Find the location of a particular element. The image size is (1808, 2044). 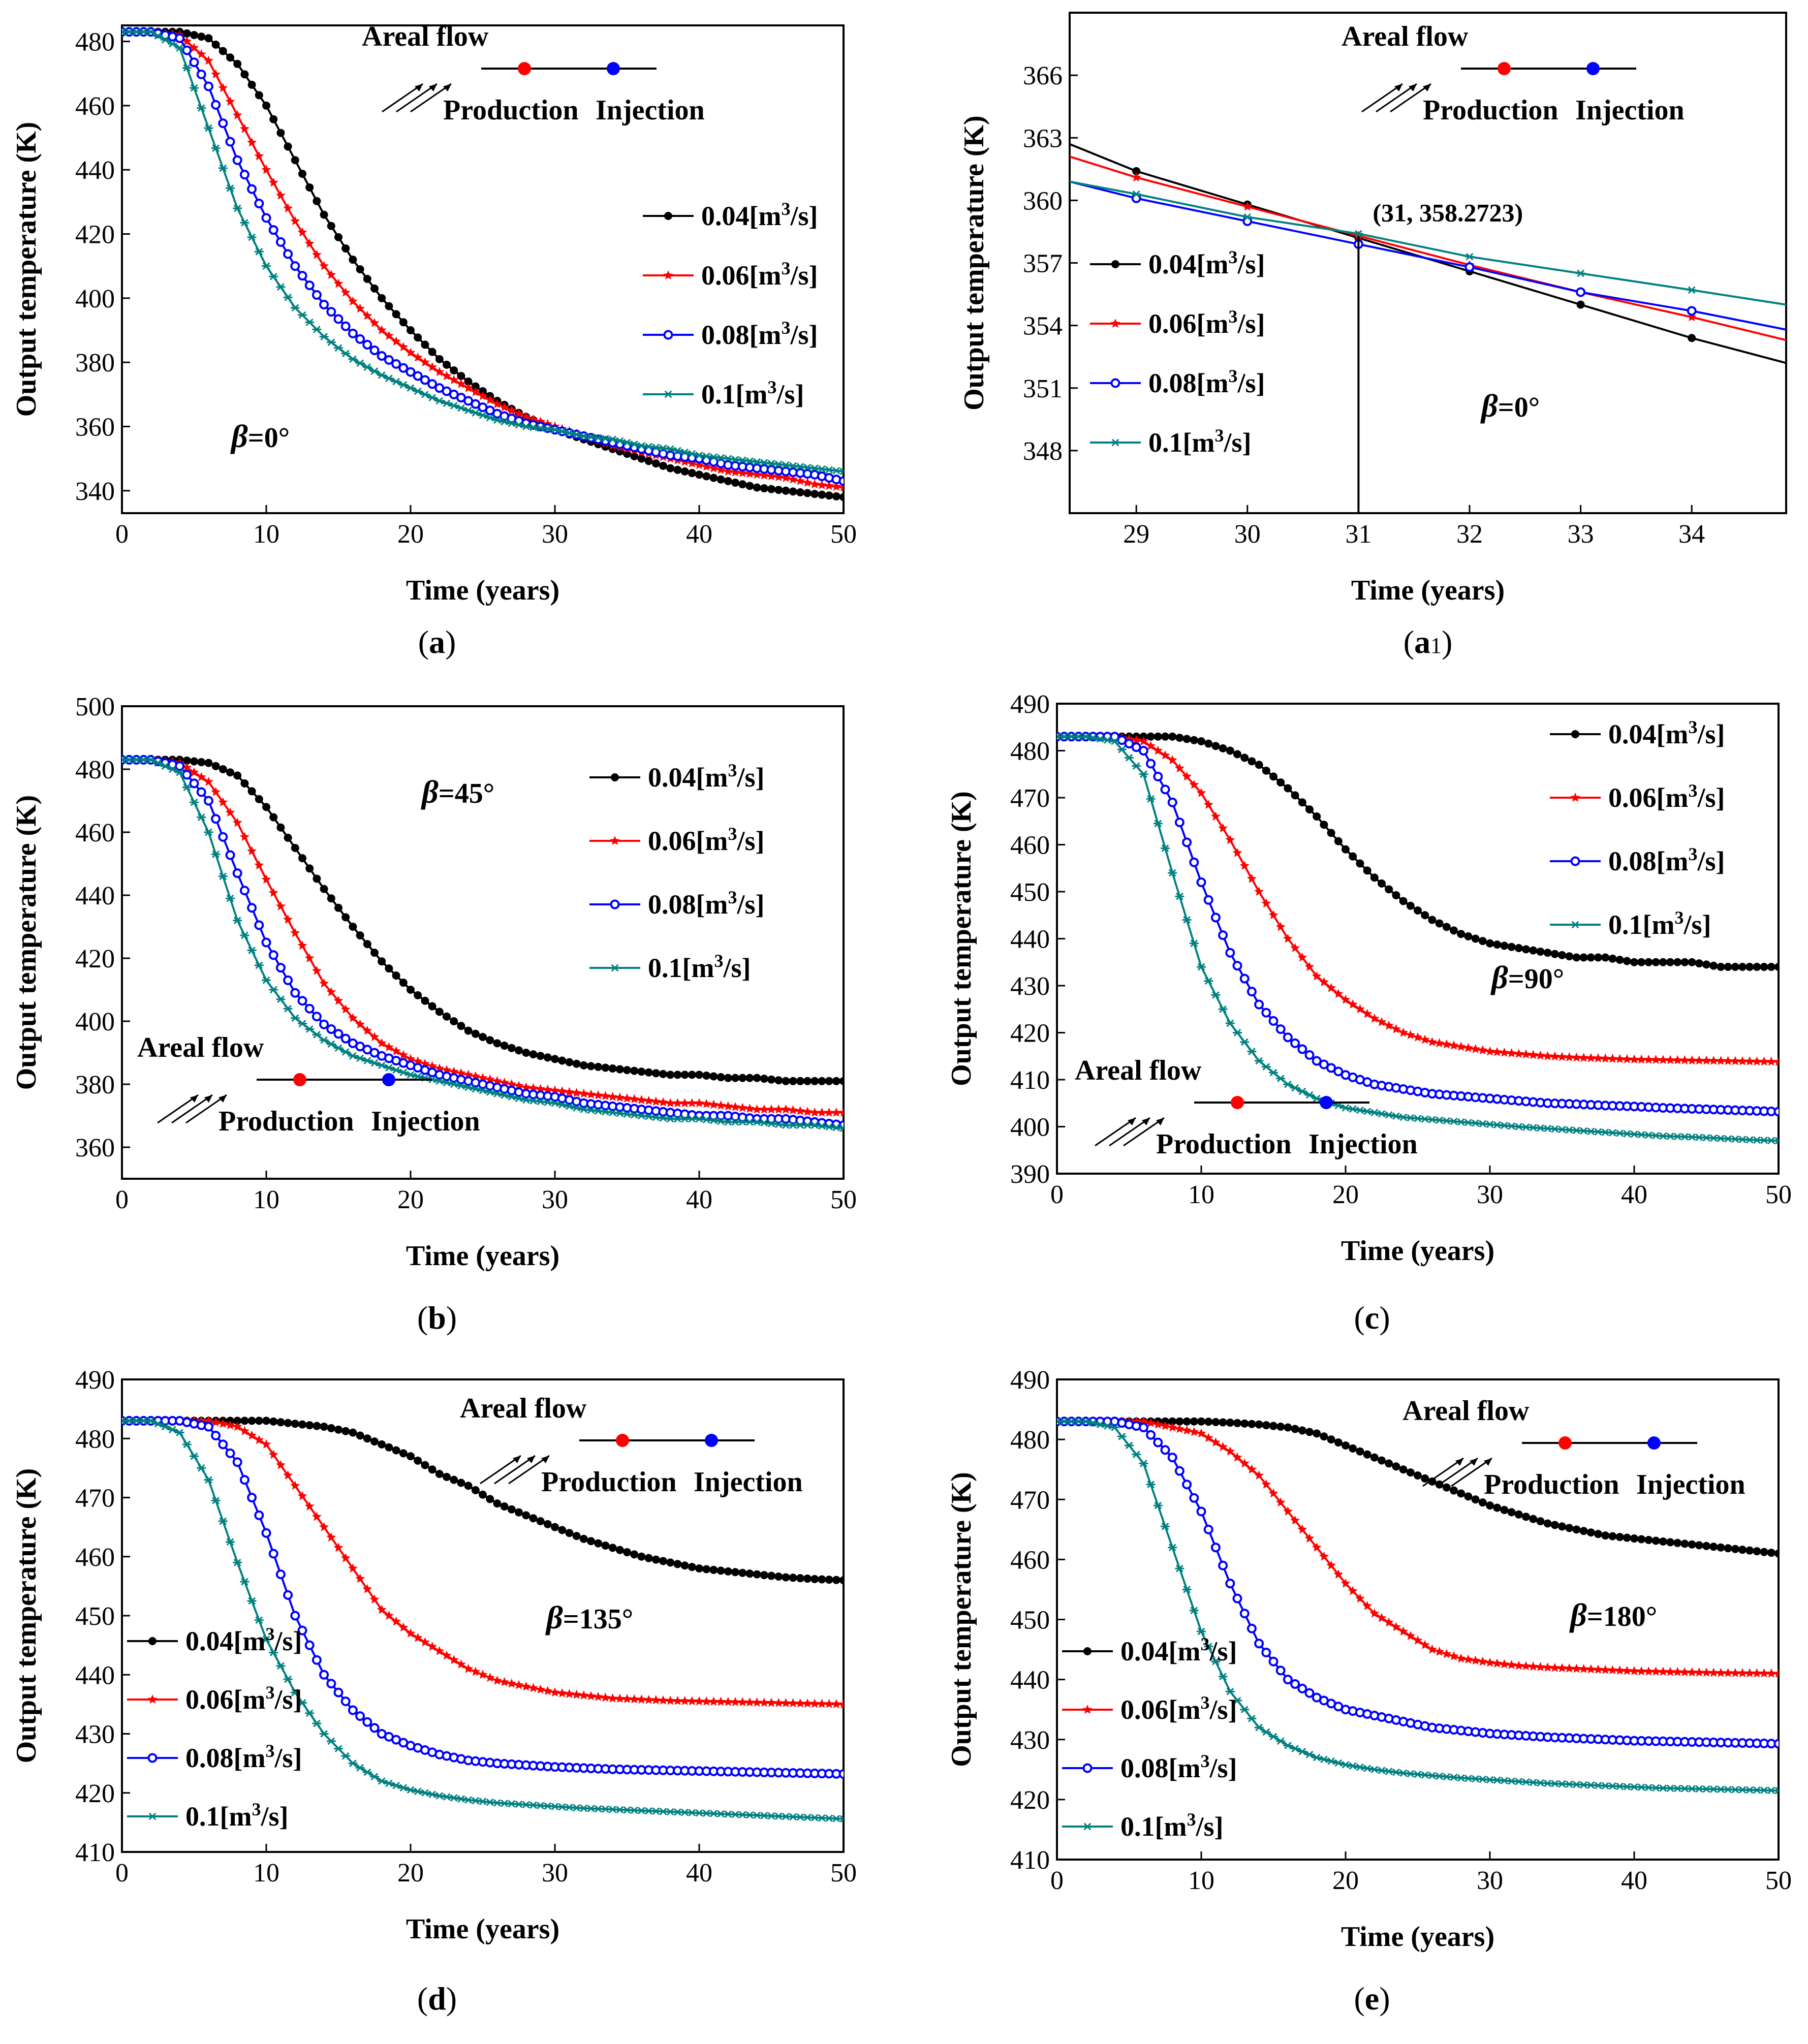

x-tick-label: 20 is located at coordinates (410, 534).